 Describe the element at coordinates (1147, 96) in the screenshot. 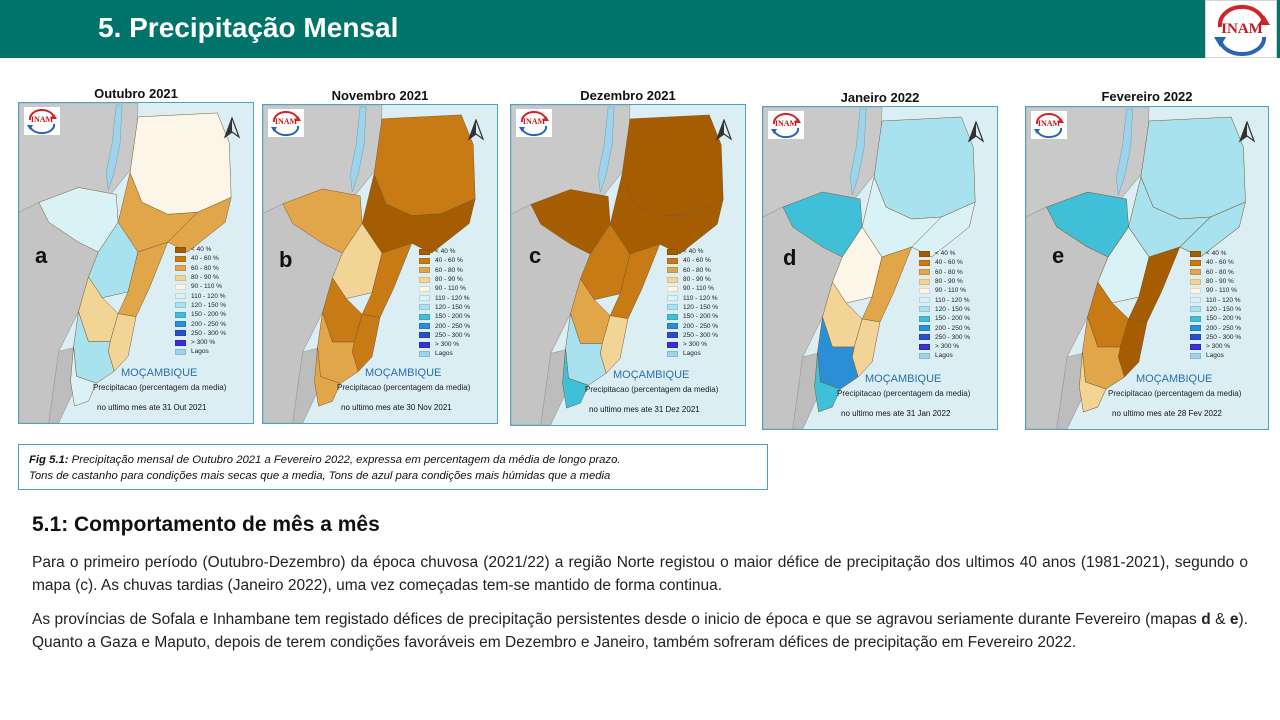

I see `map-title-fevereiro: Fevereiro 2022` at that location.